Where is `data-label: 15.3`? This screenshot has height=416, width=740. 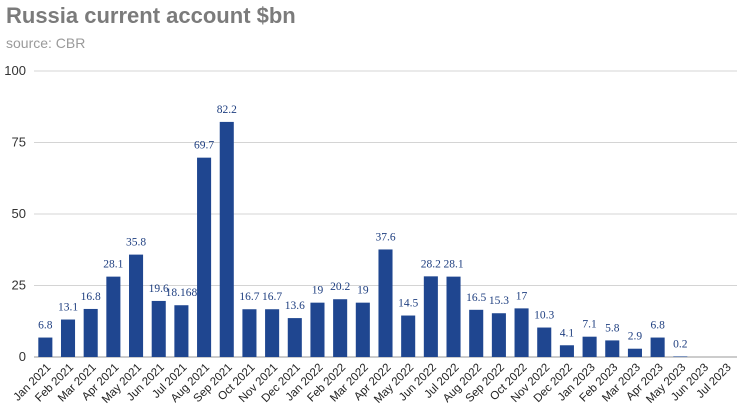
data-label: 15.3 is located at coordinates (499, 301).